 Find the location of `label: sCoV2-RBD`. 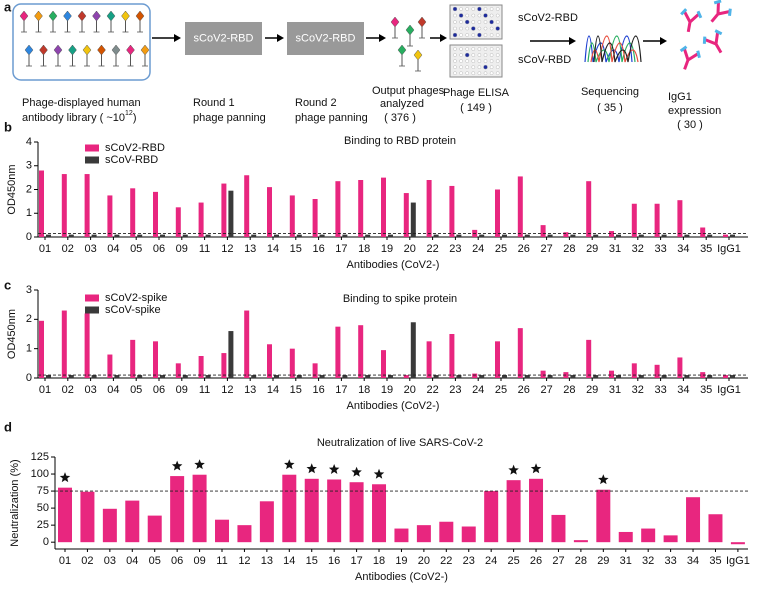

label: sCoV2-RBD is located at coordinates (135, 148).